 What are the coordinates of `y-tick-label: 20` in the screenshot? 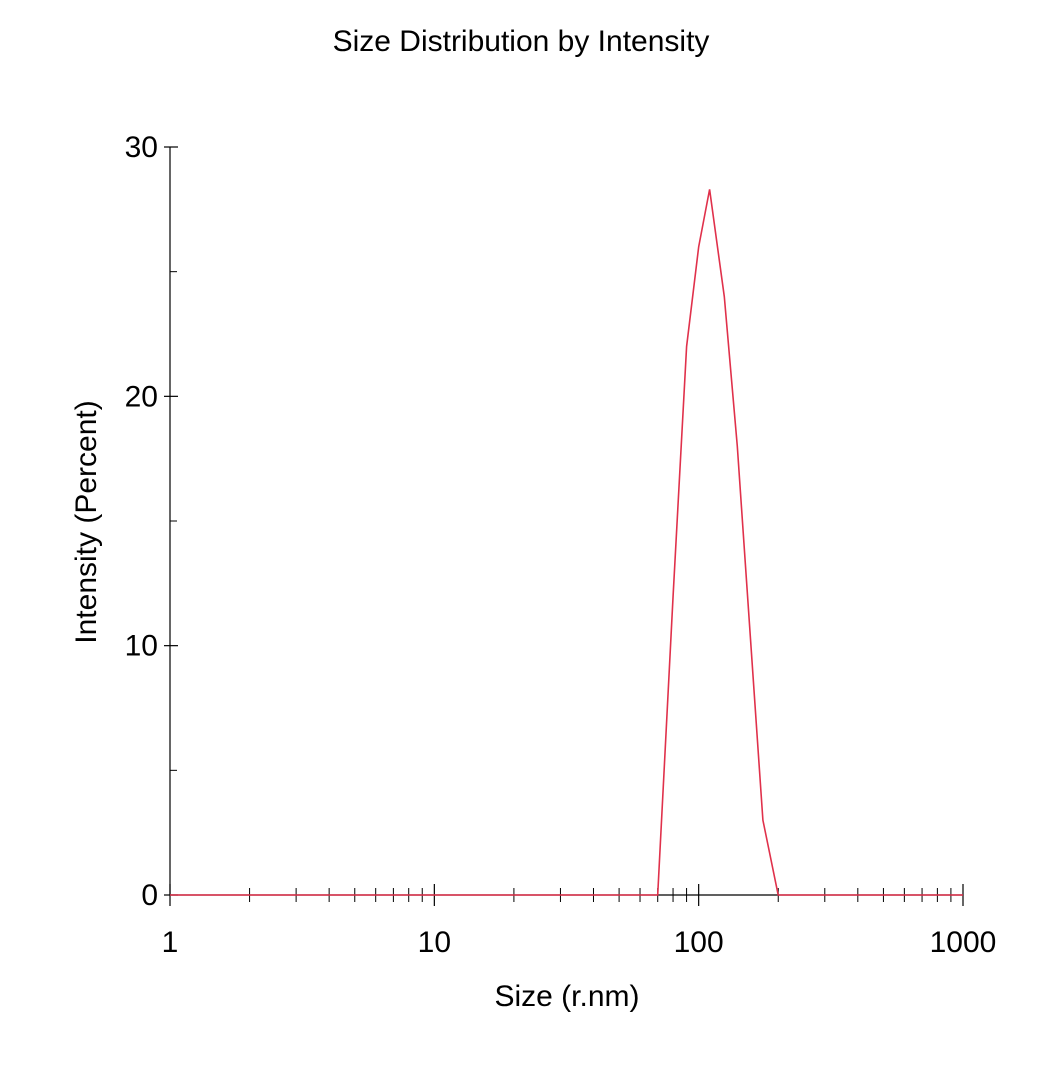 It's located at (141, 396).